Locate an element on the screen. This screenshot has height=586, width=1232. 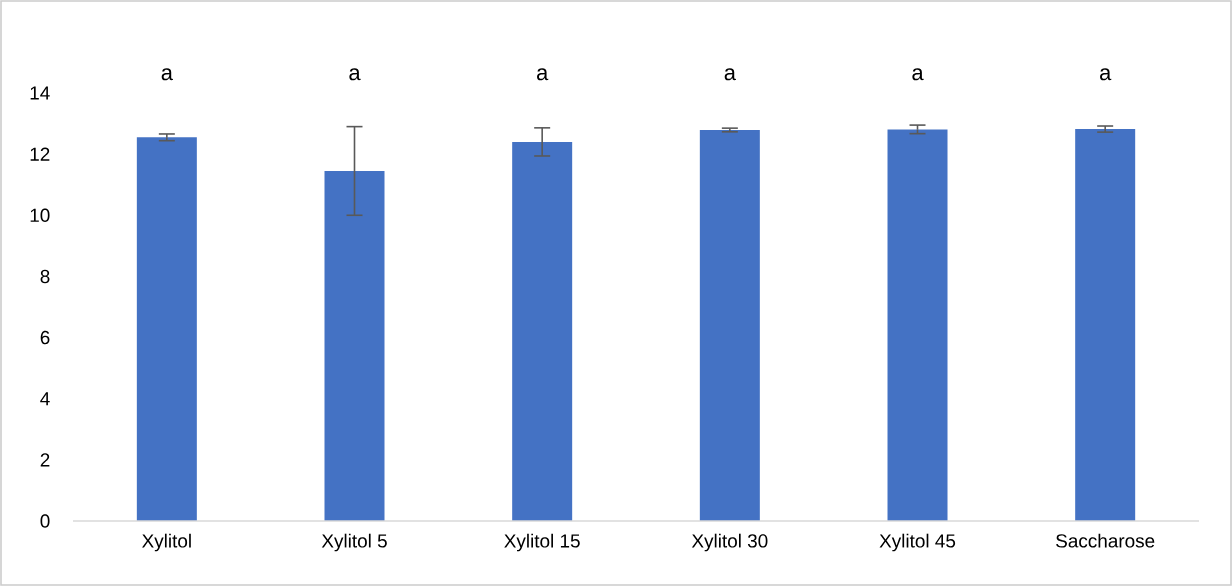
y-tick-label: 10 is located at coordinates (40, 215).